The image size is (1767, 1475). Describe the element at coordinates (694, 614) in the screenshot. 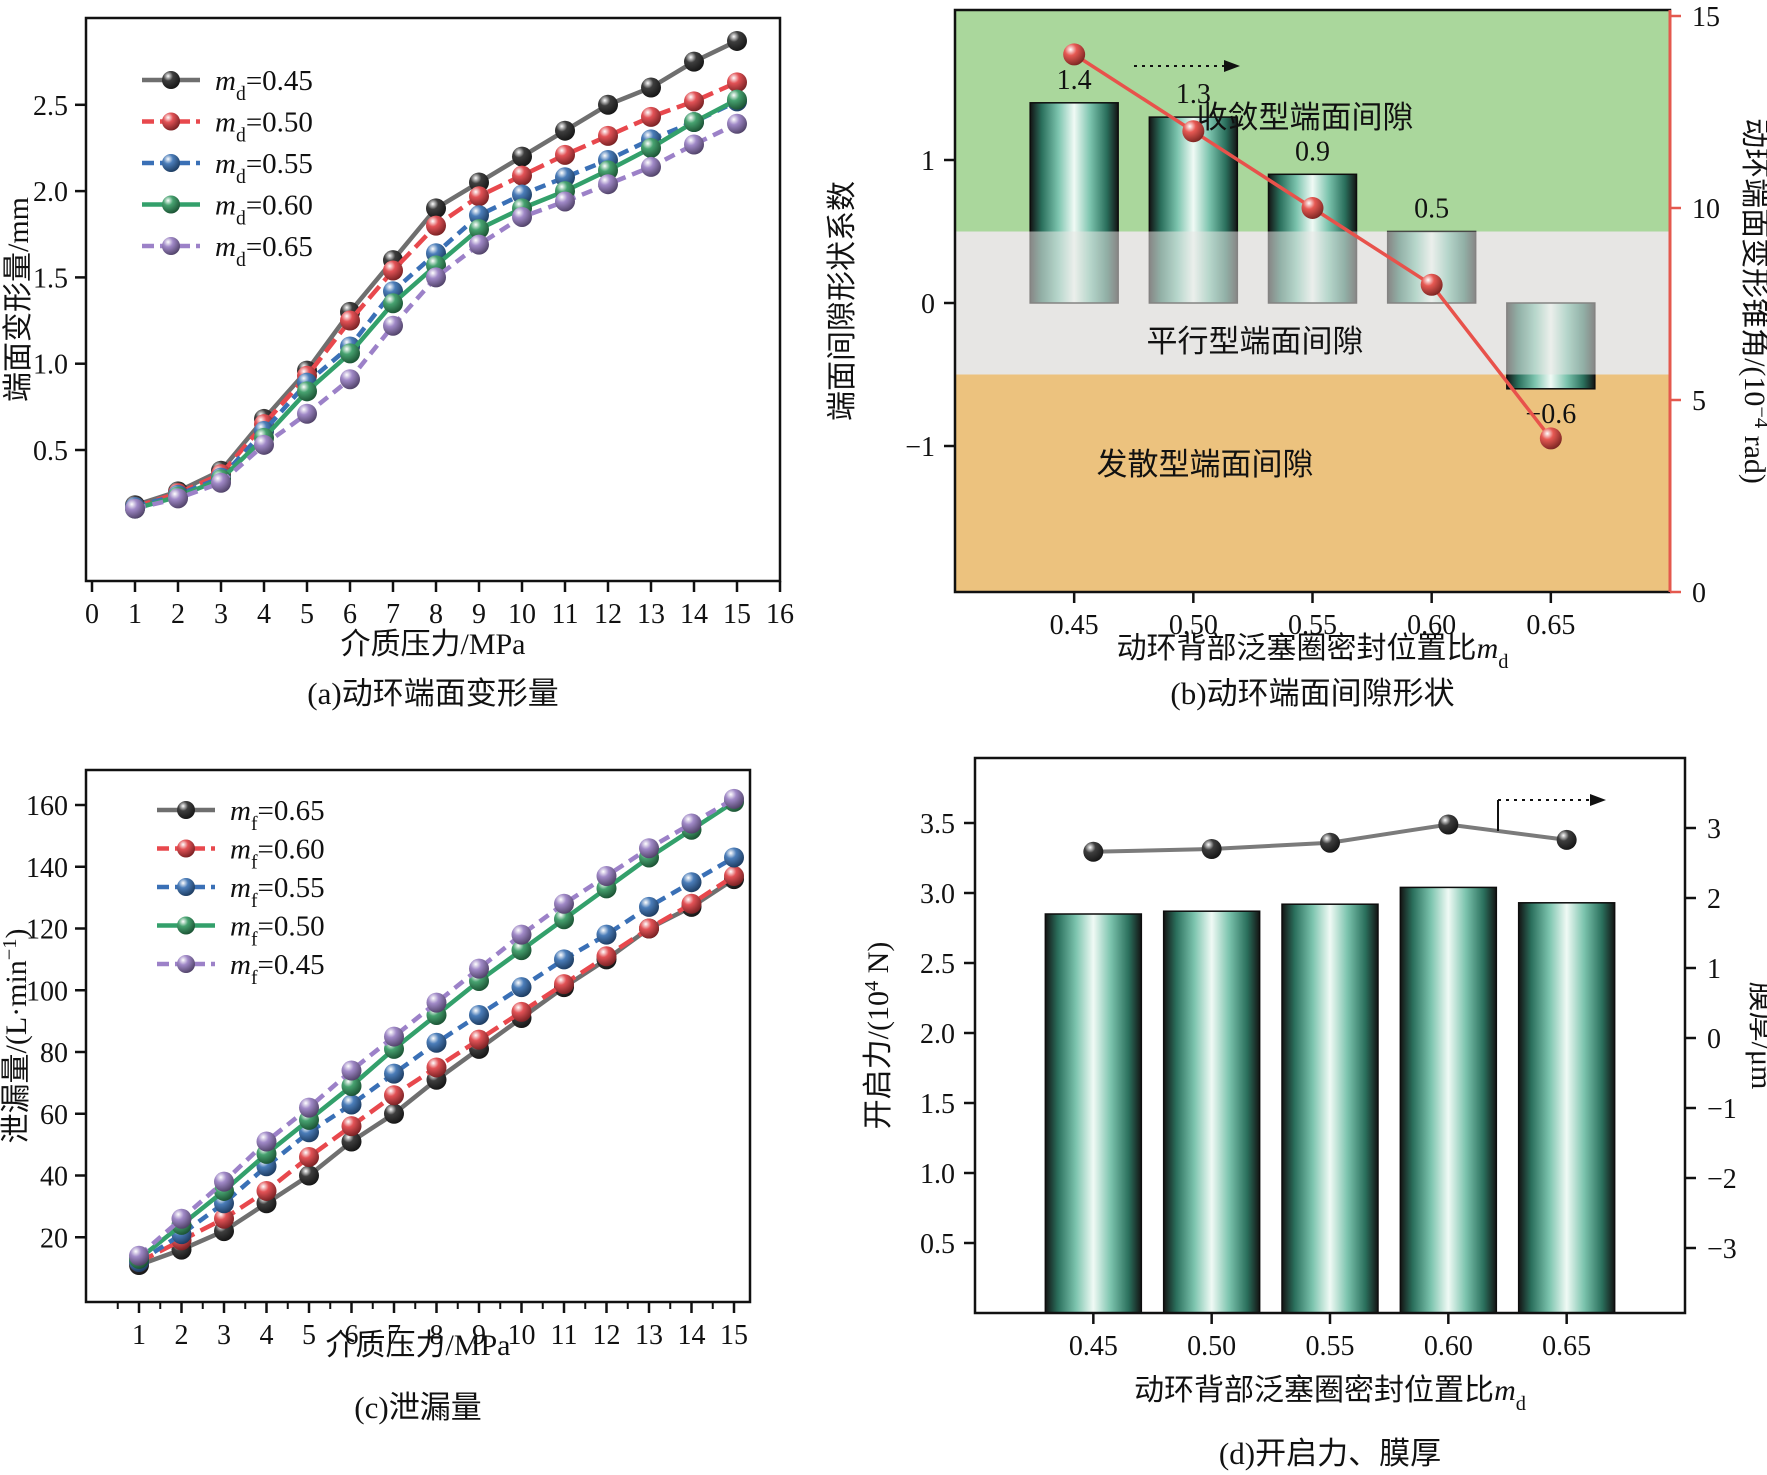

I see `x-tick-label: 14` at that location.